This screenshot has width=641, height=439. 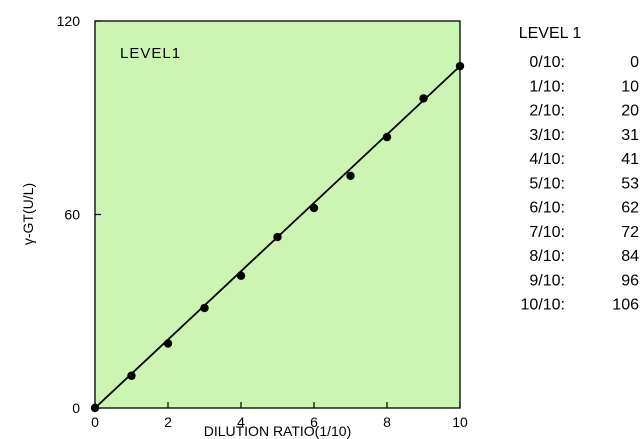 What do you see at coordinates (634, 62) in the screenshot?
I see `table-row-value: 0` at bounding box center [634, 62].